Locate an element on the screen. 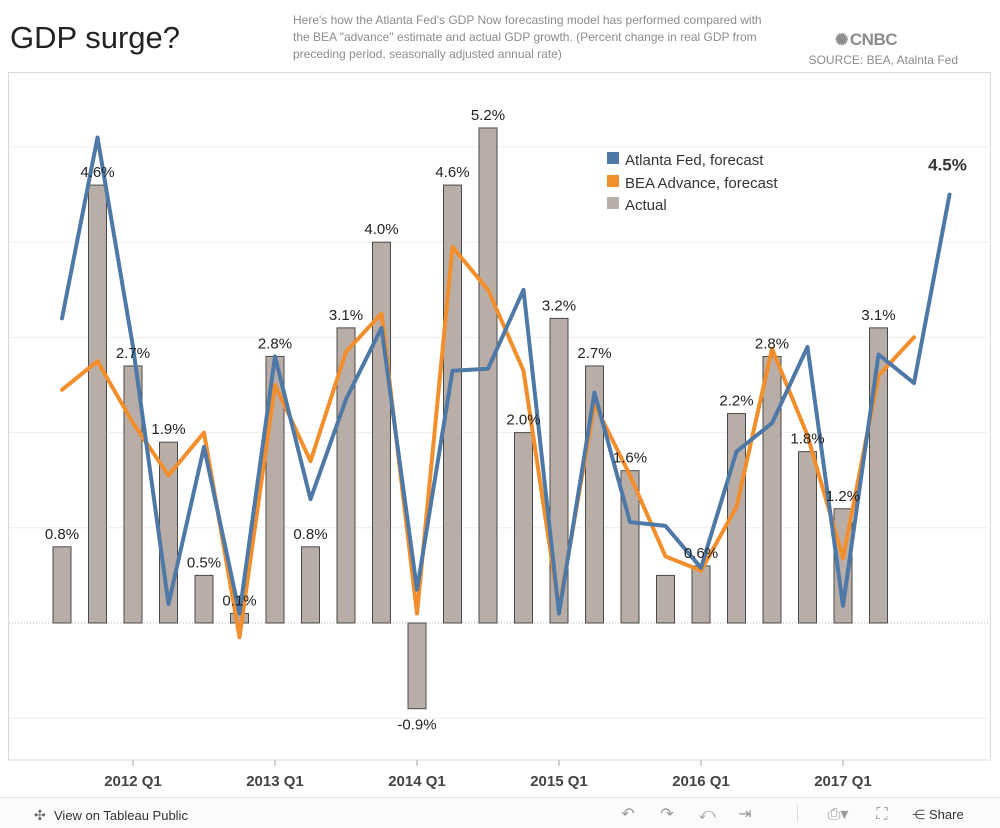  x-tick-label: 2013 Q1 is located at coordinates (275, 781).